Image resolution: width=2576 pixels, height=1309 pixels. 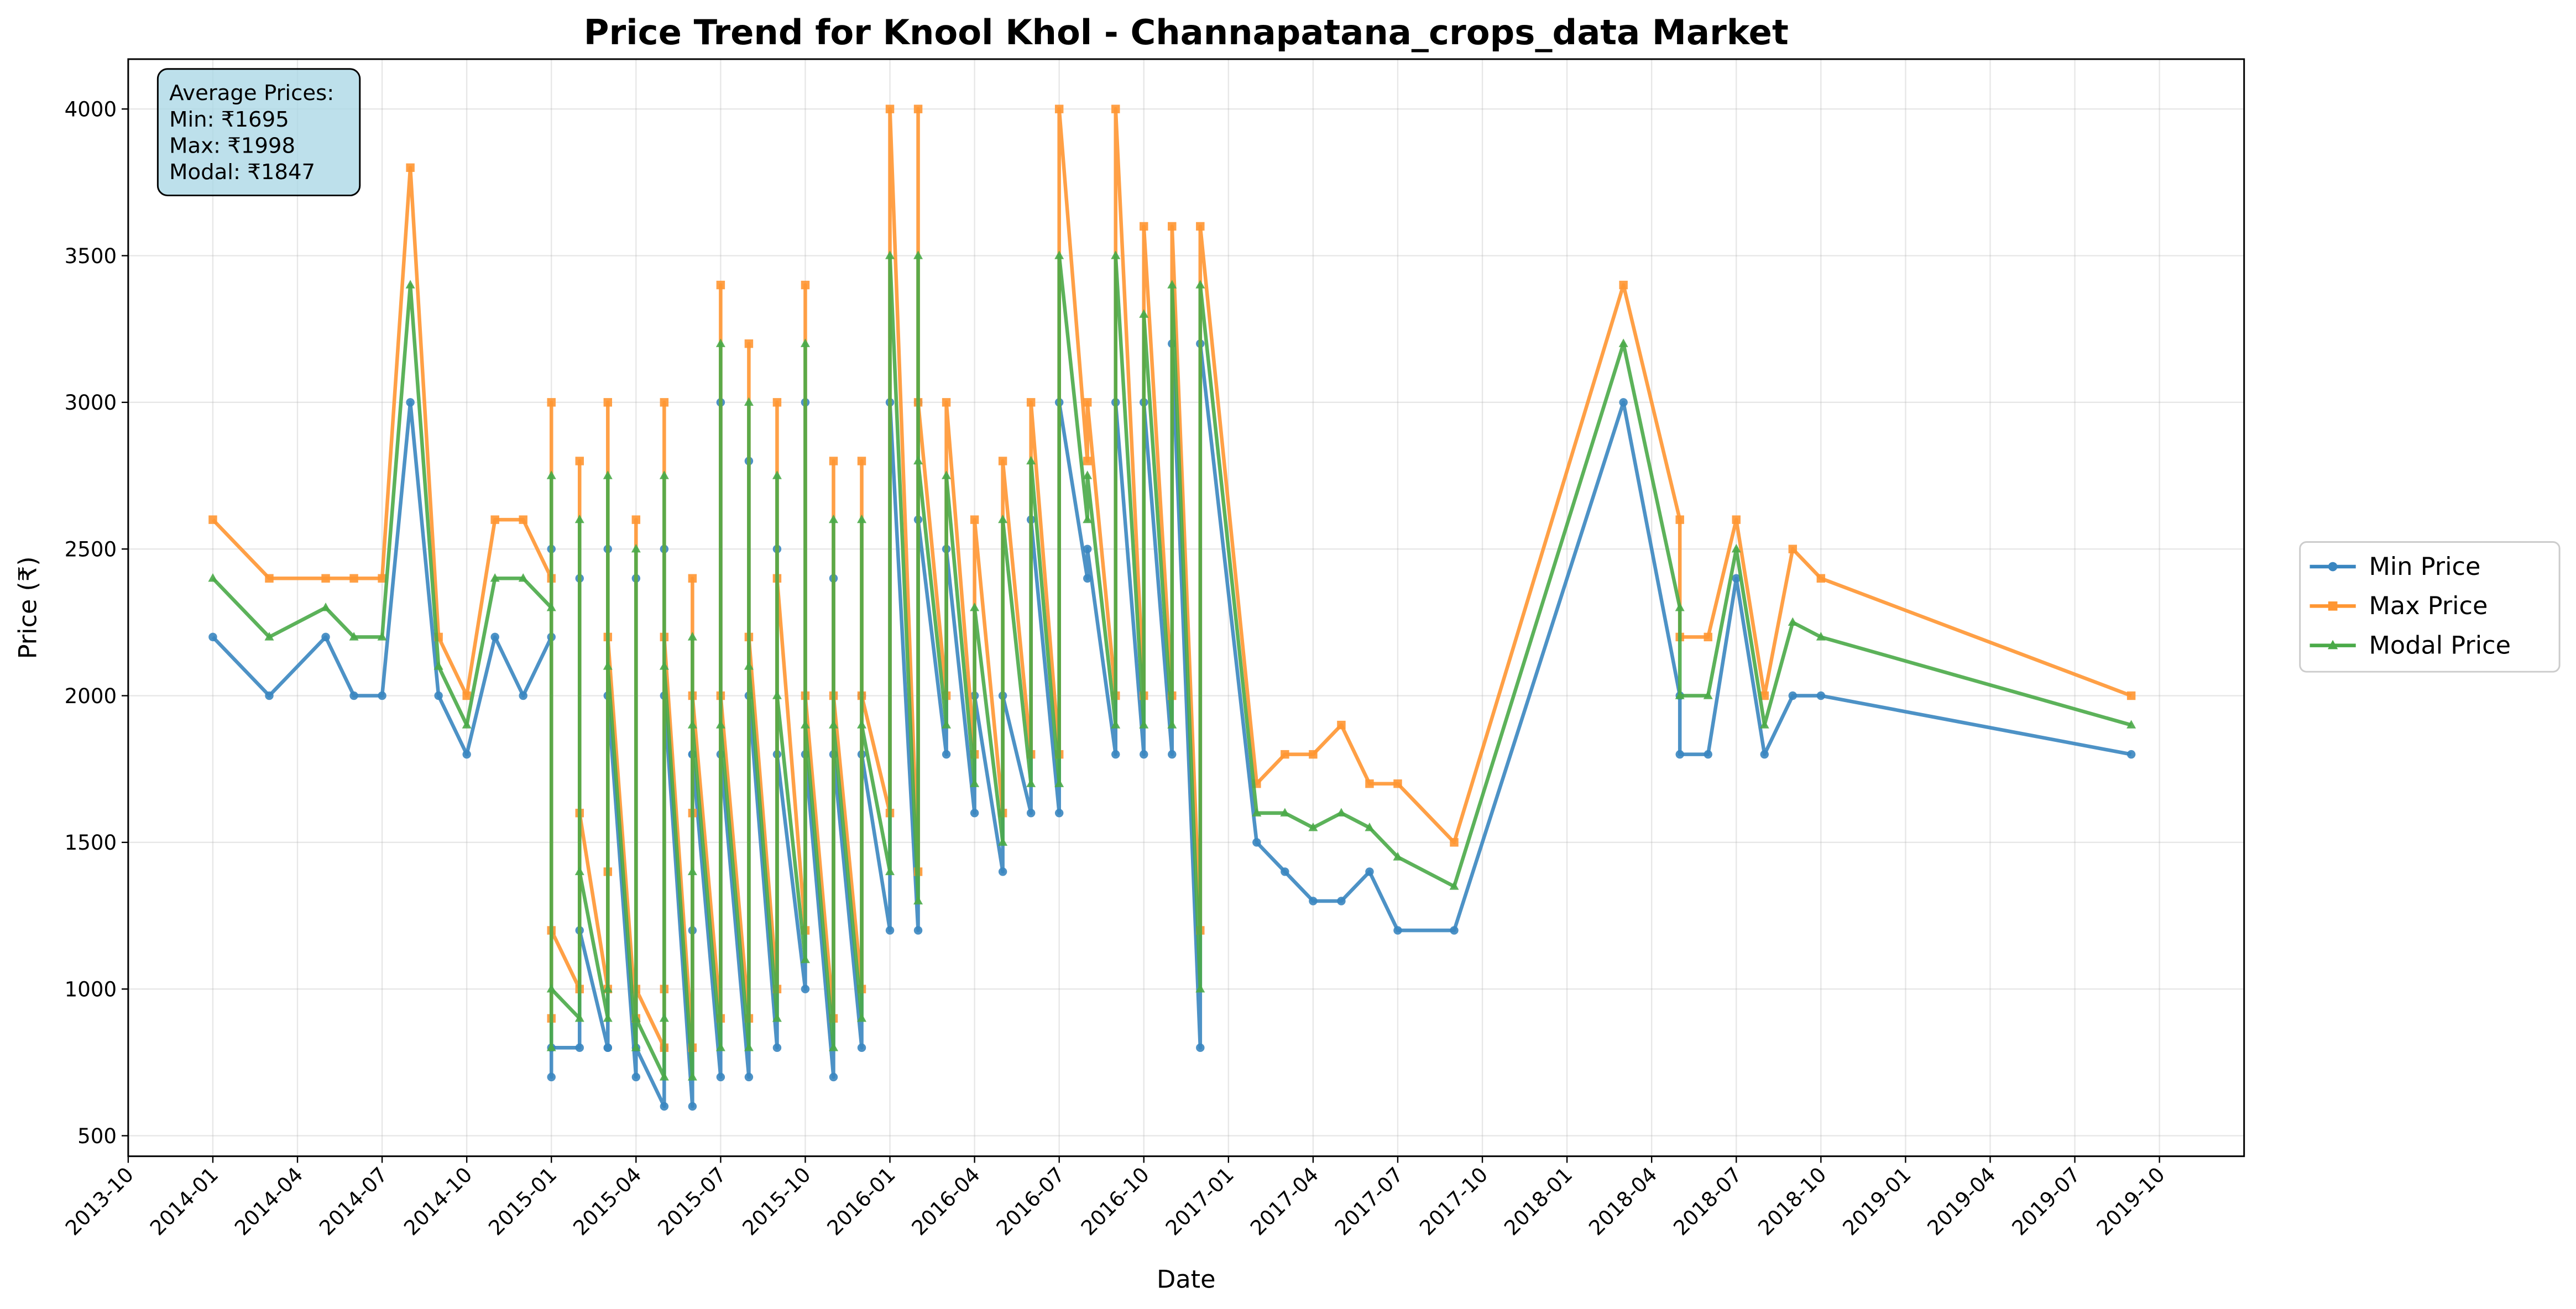 I want to click on y-tick-label: 1000, so click(x=91, y=990).